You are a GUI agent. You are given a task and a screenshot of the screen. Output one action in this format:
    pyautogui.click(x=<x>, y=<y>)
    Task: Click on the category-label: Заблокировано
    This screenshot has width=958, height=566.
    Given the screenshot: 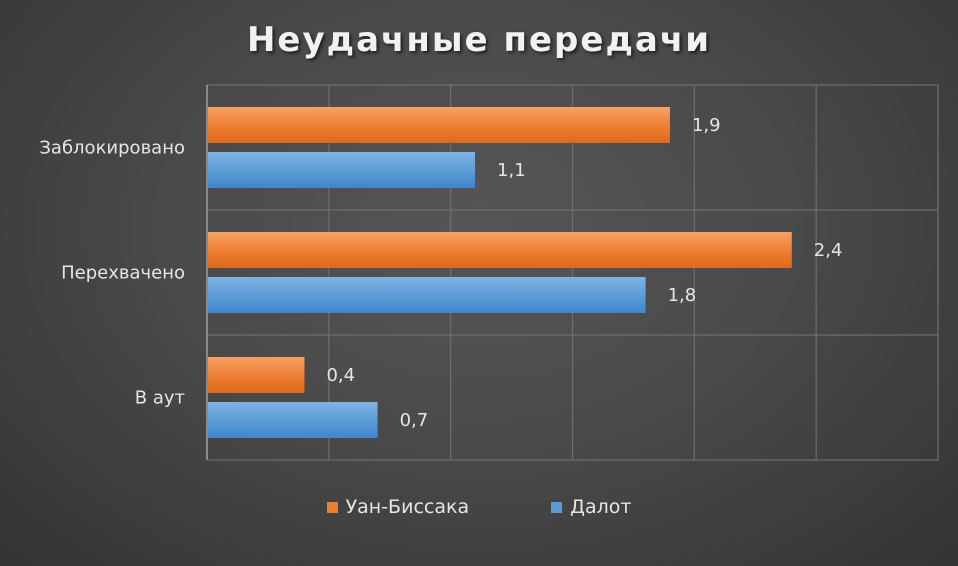 What is the action you would take?
    pyautogui.click(x=112, y=148)
    